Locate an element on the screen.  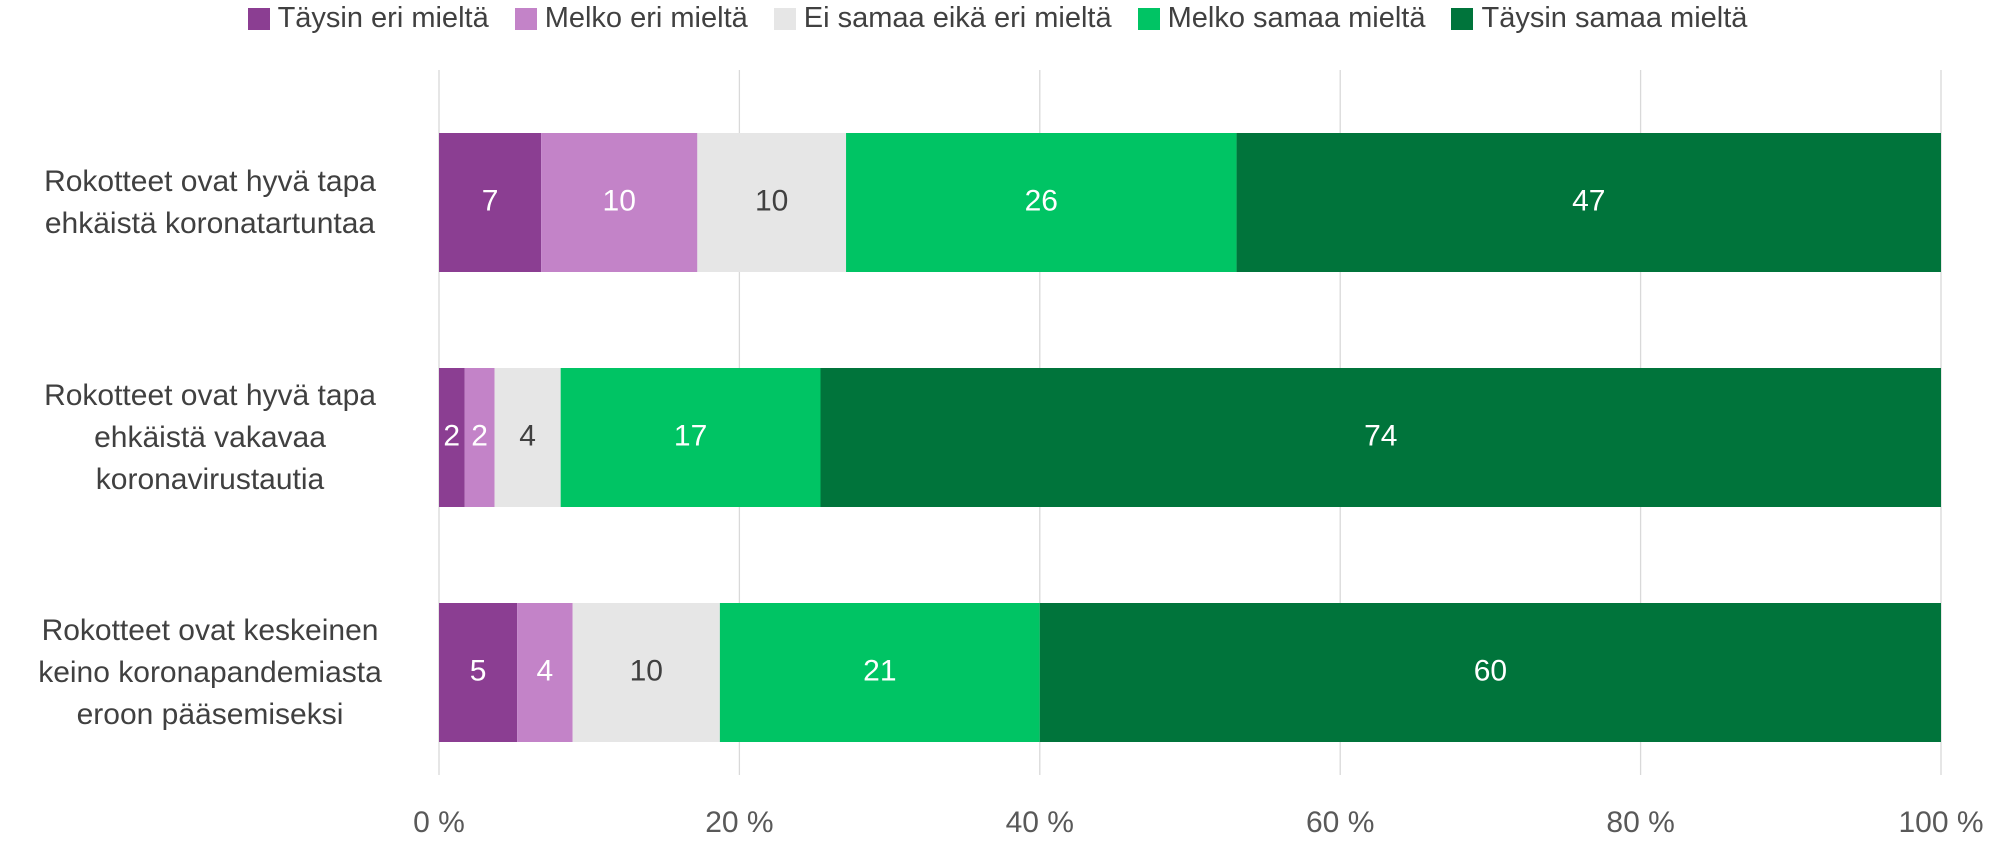
value-label: 74 is located at coordinates (1380, 435).